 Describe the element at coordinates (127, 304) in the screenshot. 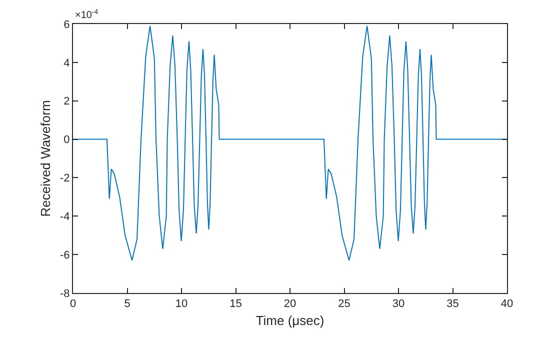

I see `x-tick-label: 5` at that location.